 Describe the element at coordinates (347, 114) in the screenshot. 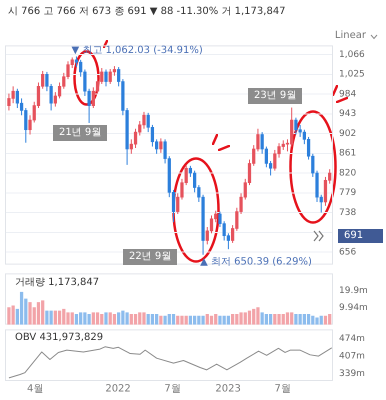

I see `y-tick-label: 943` at that location.